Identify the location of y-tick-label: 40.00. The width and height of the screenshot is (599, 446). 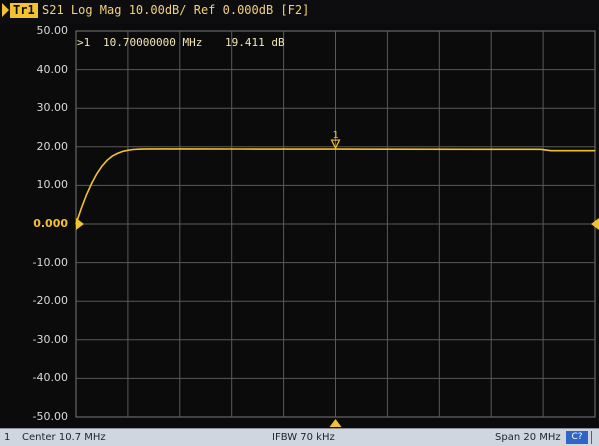
(52, 69).